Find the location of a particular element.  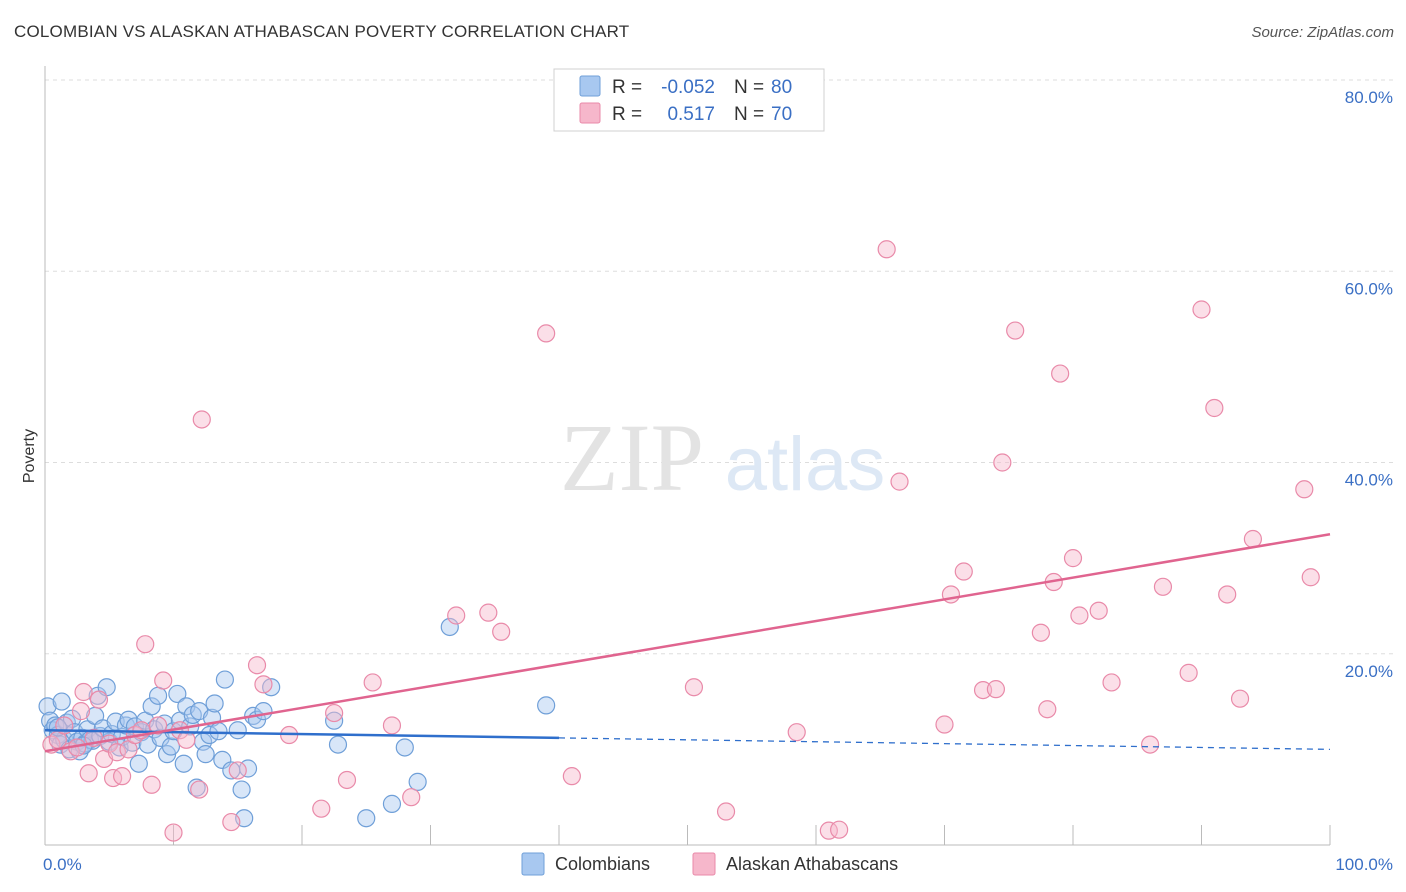

source-label: Source: ZipAtlas.com is located at coordinates (1322, 32).